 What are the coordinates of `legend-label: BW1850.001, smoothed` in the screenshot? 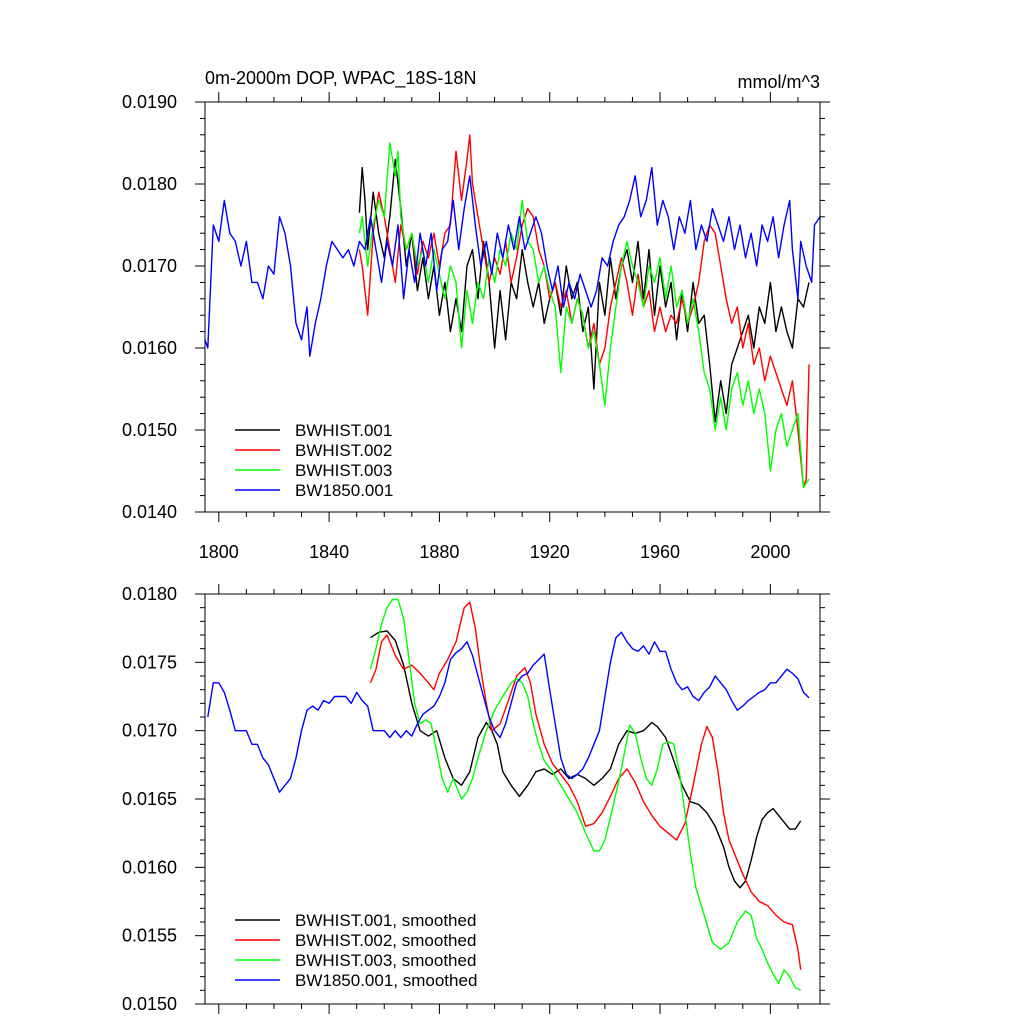 It's located at (386, 980).